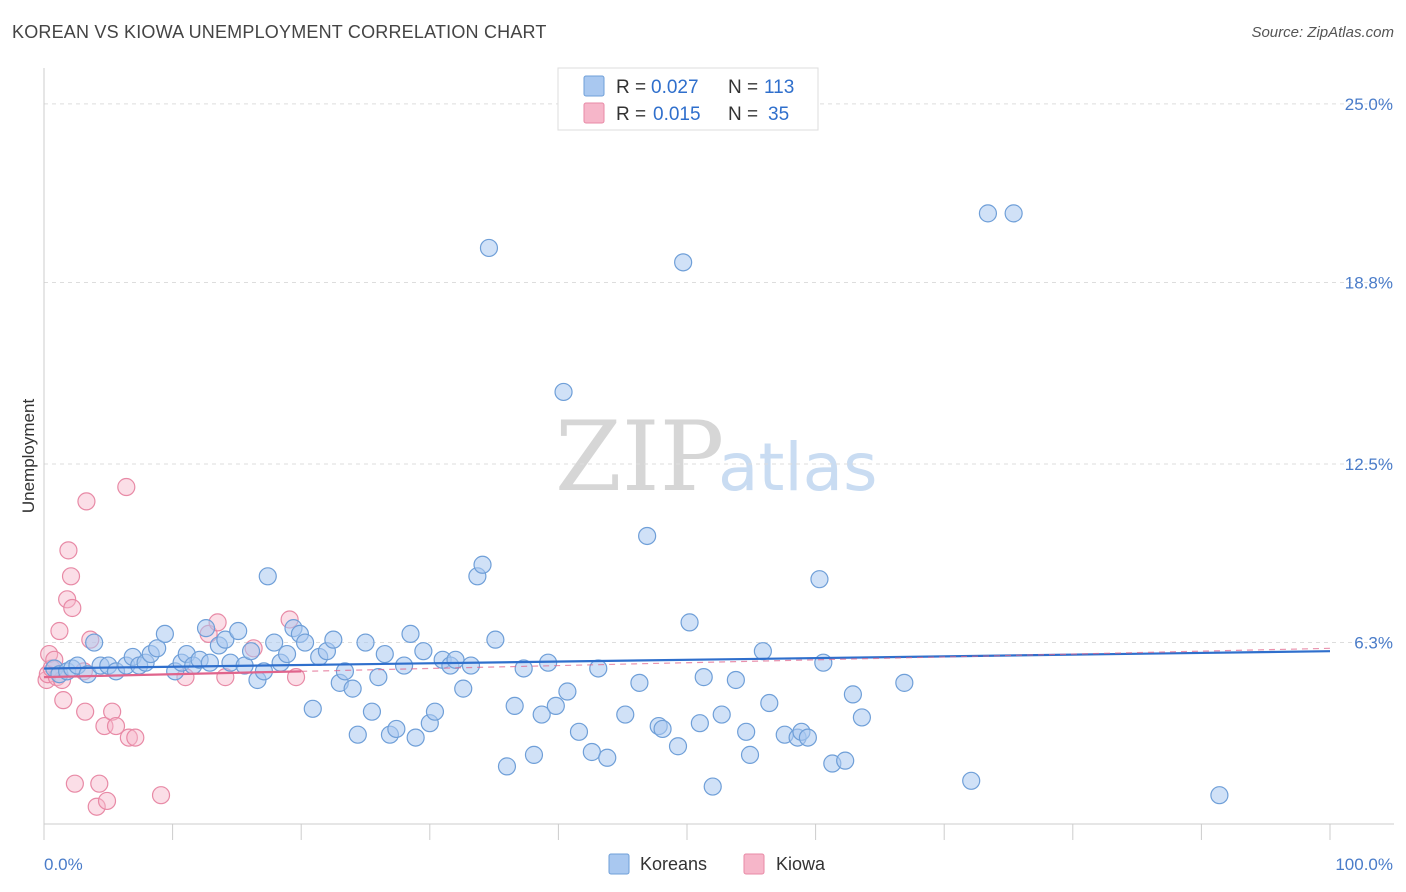 The width and height of the screenshot is (1406, 892). Describe the element at coordinates (1364, 864) in the screenshot. I see `x-tick-label-1: 100.0%` at that location.